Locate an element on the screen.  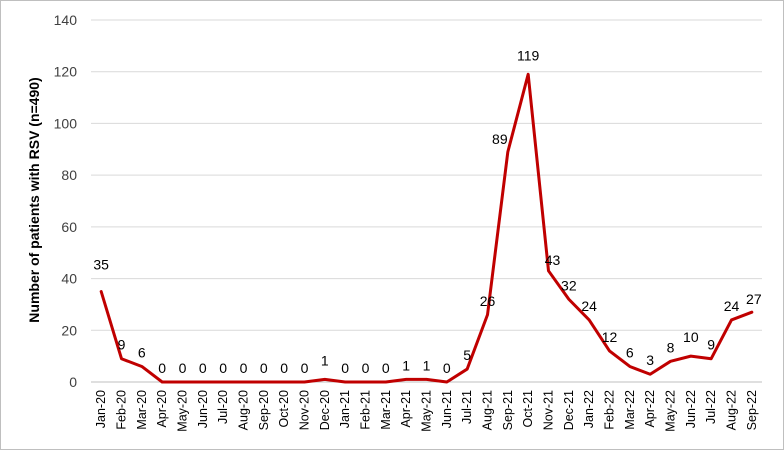
y-tick-label: 20 is located at coordinates (69, 330).